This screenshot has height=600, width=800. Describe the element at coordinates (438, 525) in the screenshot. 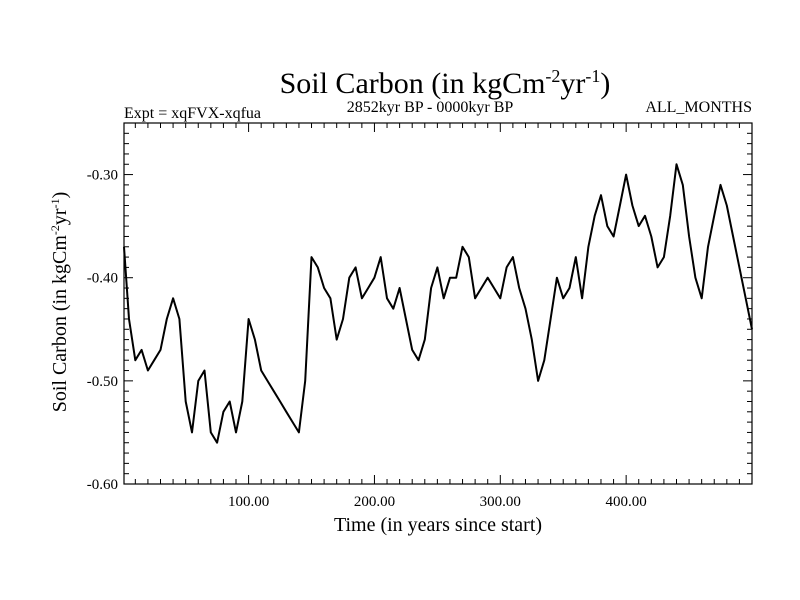

I see `x-axis-label: Time (in years since start)` at that location.